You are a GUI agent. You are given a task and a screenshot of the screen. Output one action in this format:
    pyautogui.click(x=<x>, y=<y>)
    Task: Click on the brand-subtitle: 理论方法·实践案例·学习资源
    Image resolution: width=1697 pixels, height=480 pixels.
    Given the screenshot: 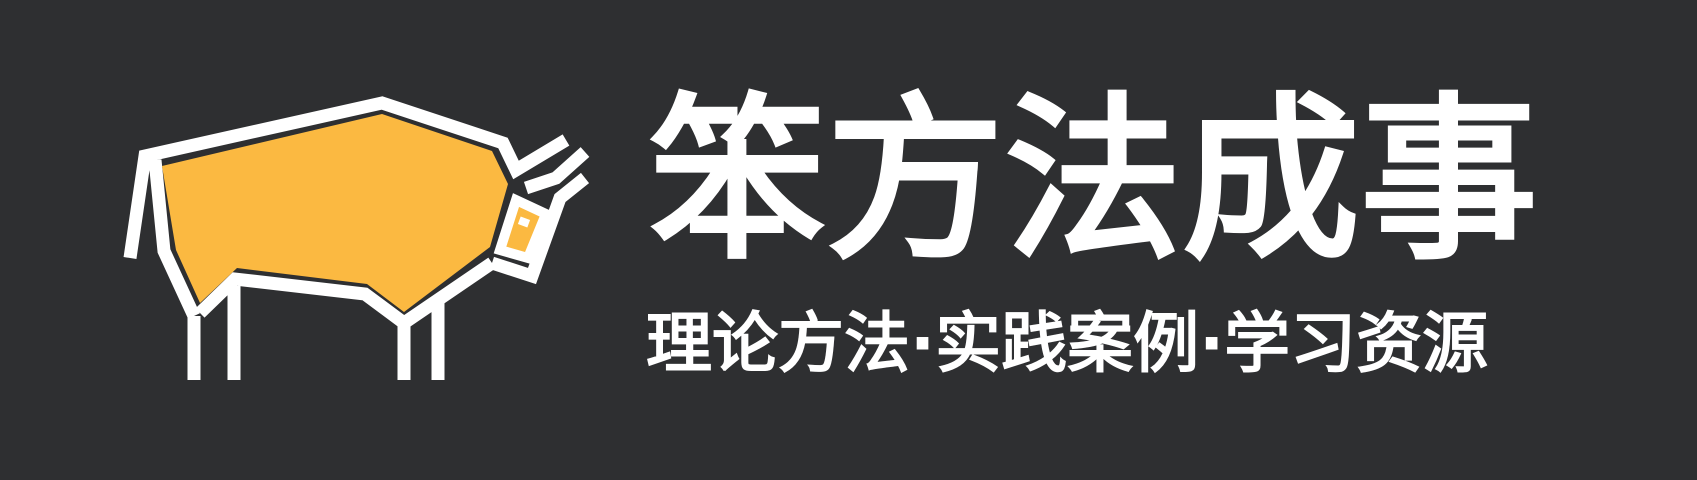 What is the action you would take?
    pyautogui.click(x=1067, y=343)
    